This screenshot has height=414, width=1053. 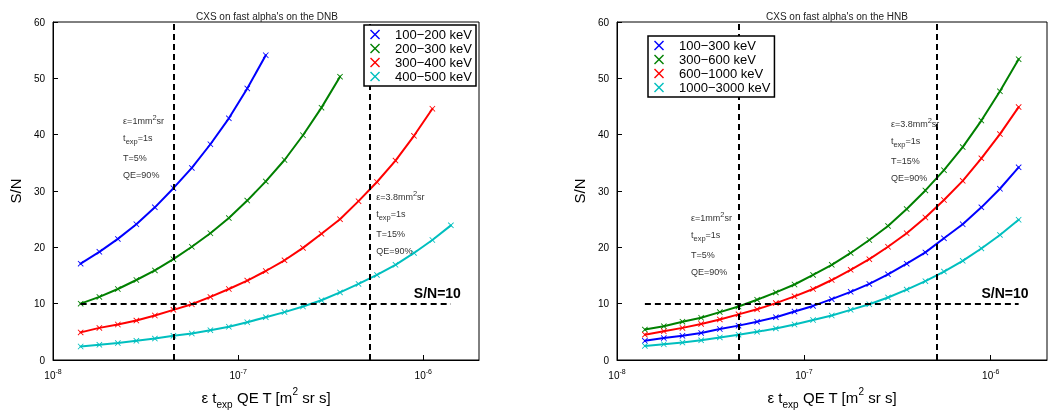 What do you see at coordinates (434, 34) in the screenshot?
I see `legend-label: 100−200 keV` at bounding box center [434, 34].